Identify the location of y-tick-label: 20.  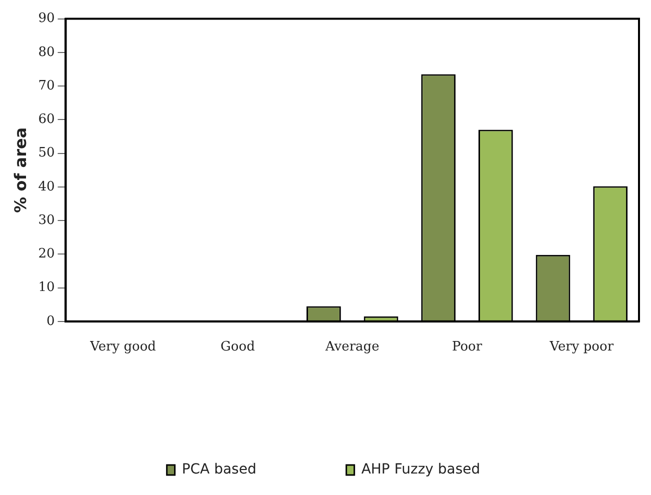
(46, 254).